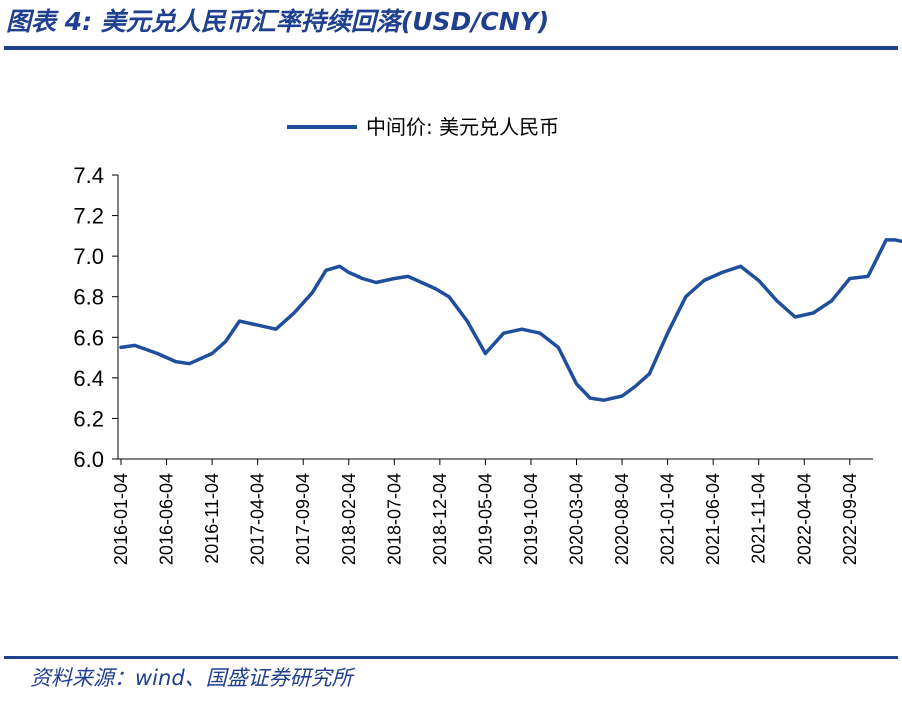 The width and height of the screenshot is (902, 708). What do you see at coordinates (850, 519) in the screenshot?
I see `x-tick-label: 2022-09-04` at bounding box center [850, 519].